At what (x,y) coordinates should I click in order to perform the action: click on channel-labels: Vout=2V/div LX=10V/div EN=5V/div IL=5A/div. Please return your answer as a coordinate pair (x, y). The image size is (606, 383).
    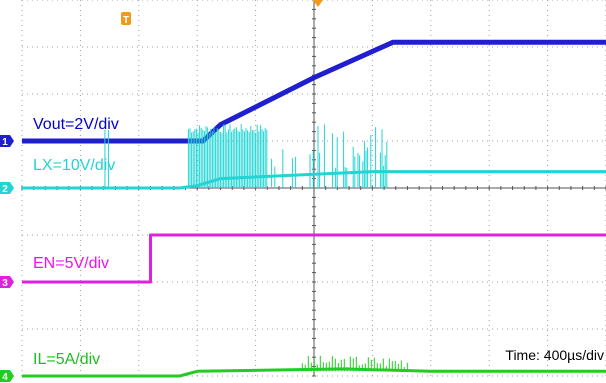
    Looking at the image, I should click on (76, 242).